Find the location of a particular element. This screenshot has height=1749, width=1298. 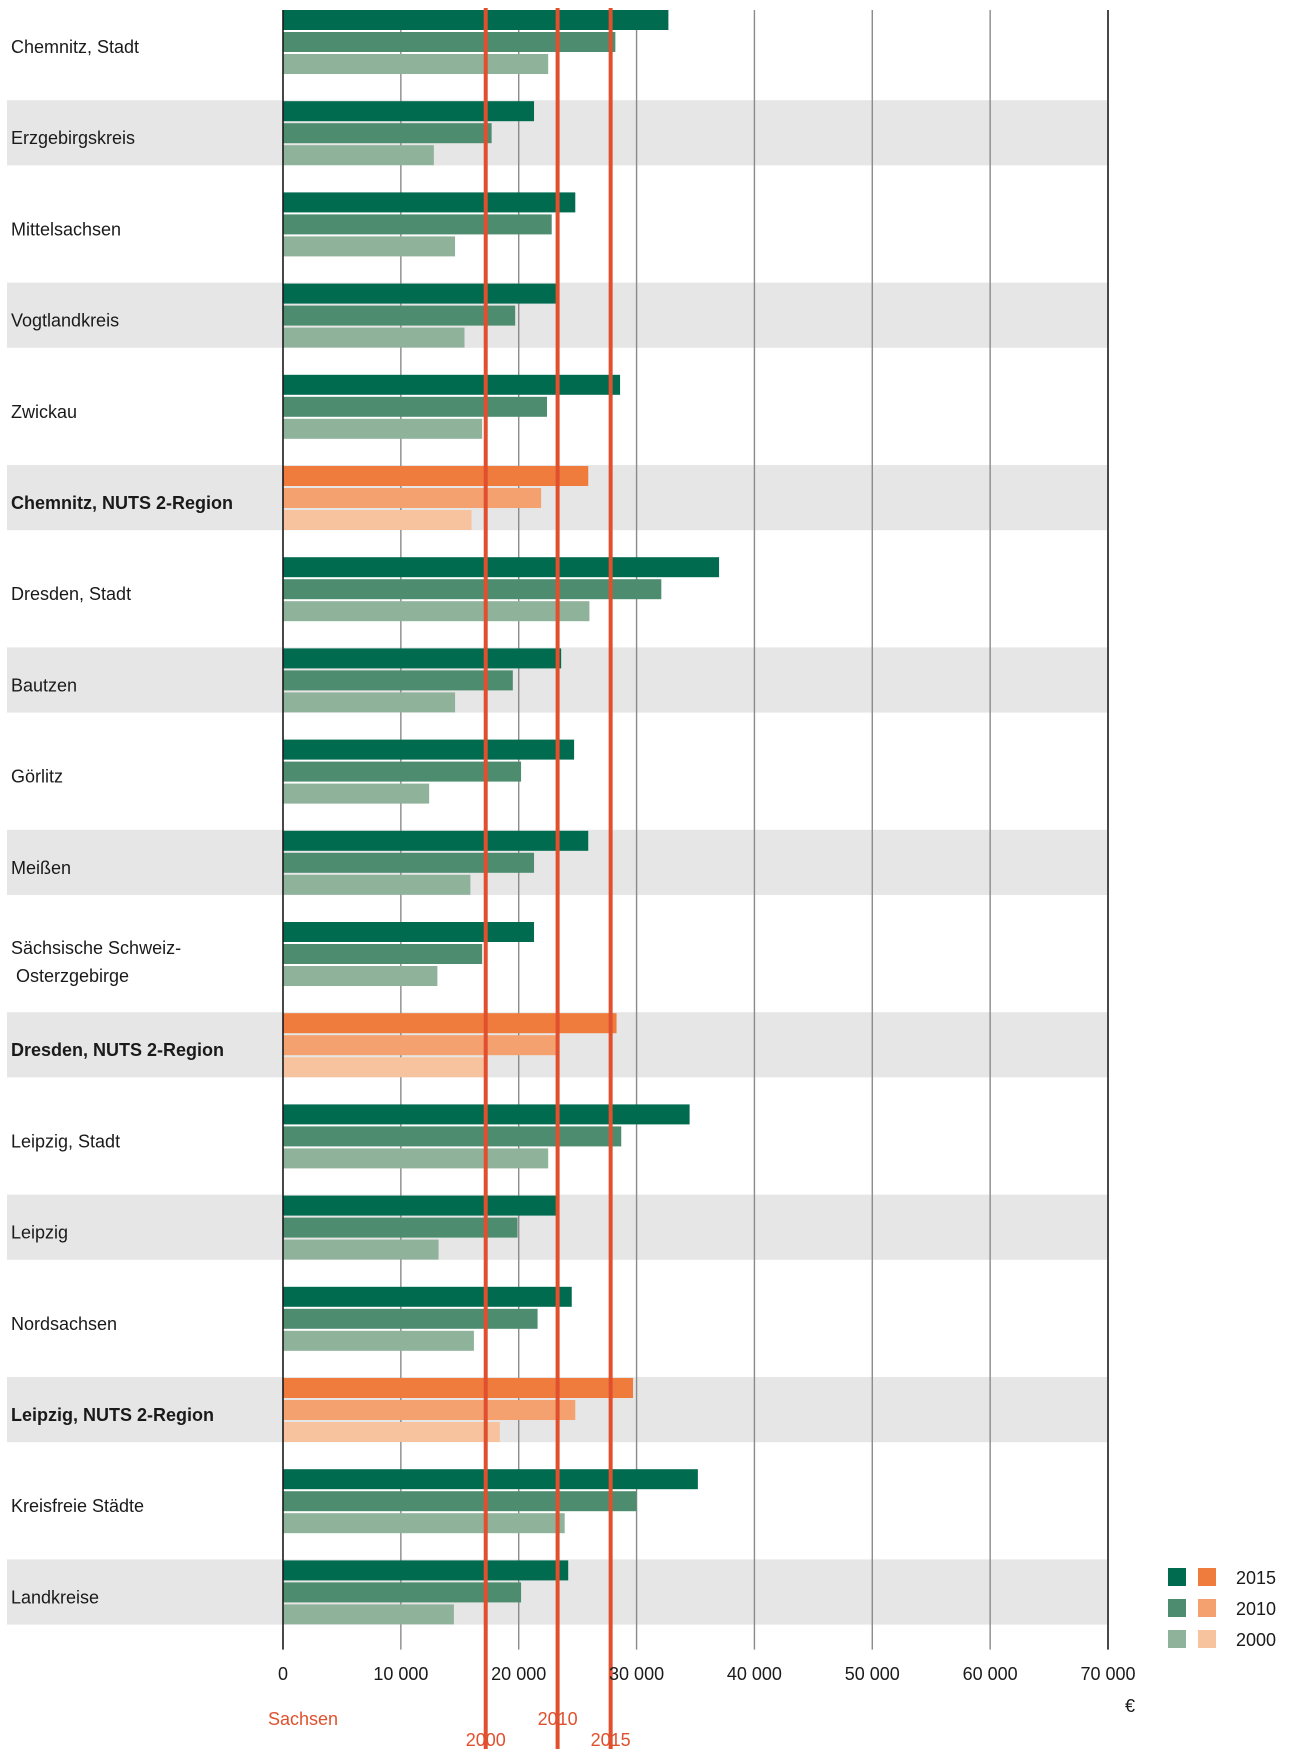

category-label: Vogtlandkreis is located at coordinates (65, 321).